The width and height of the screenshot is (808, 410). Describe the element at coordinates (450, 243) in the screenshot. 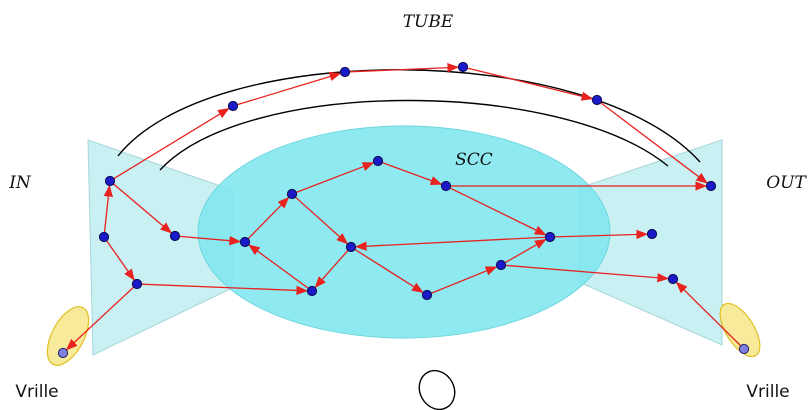

I see `edge-scc_g-to-scc_f` at that location.